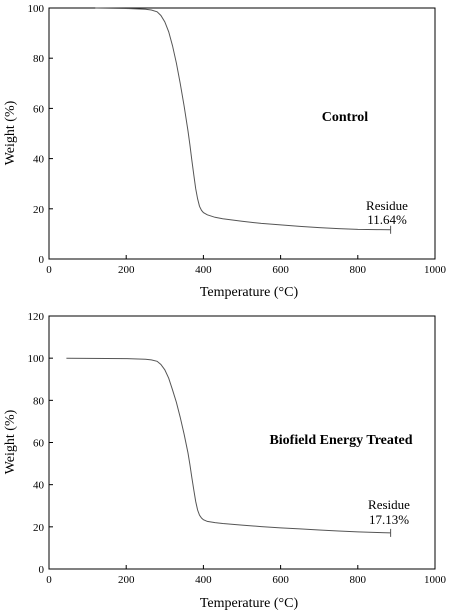 This screenshot has width=455, height=613. I want to click on residue-label-treated: Residue, so click(389, 504).